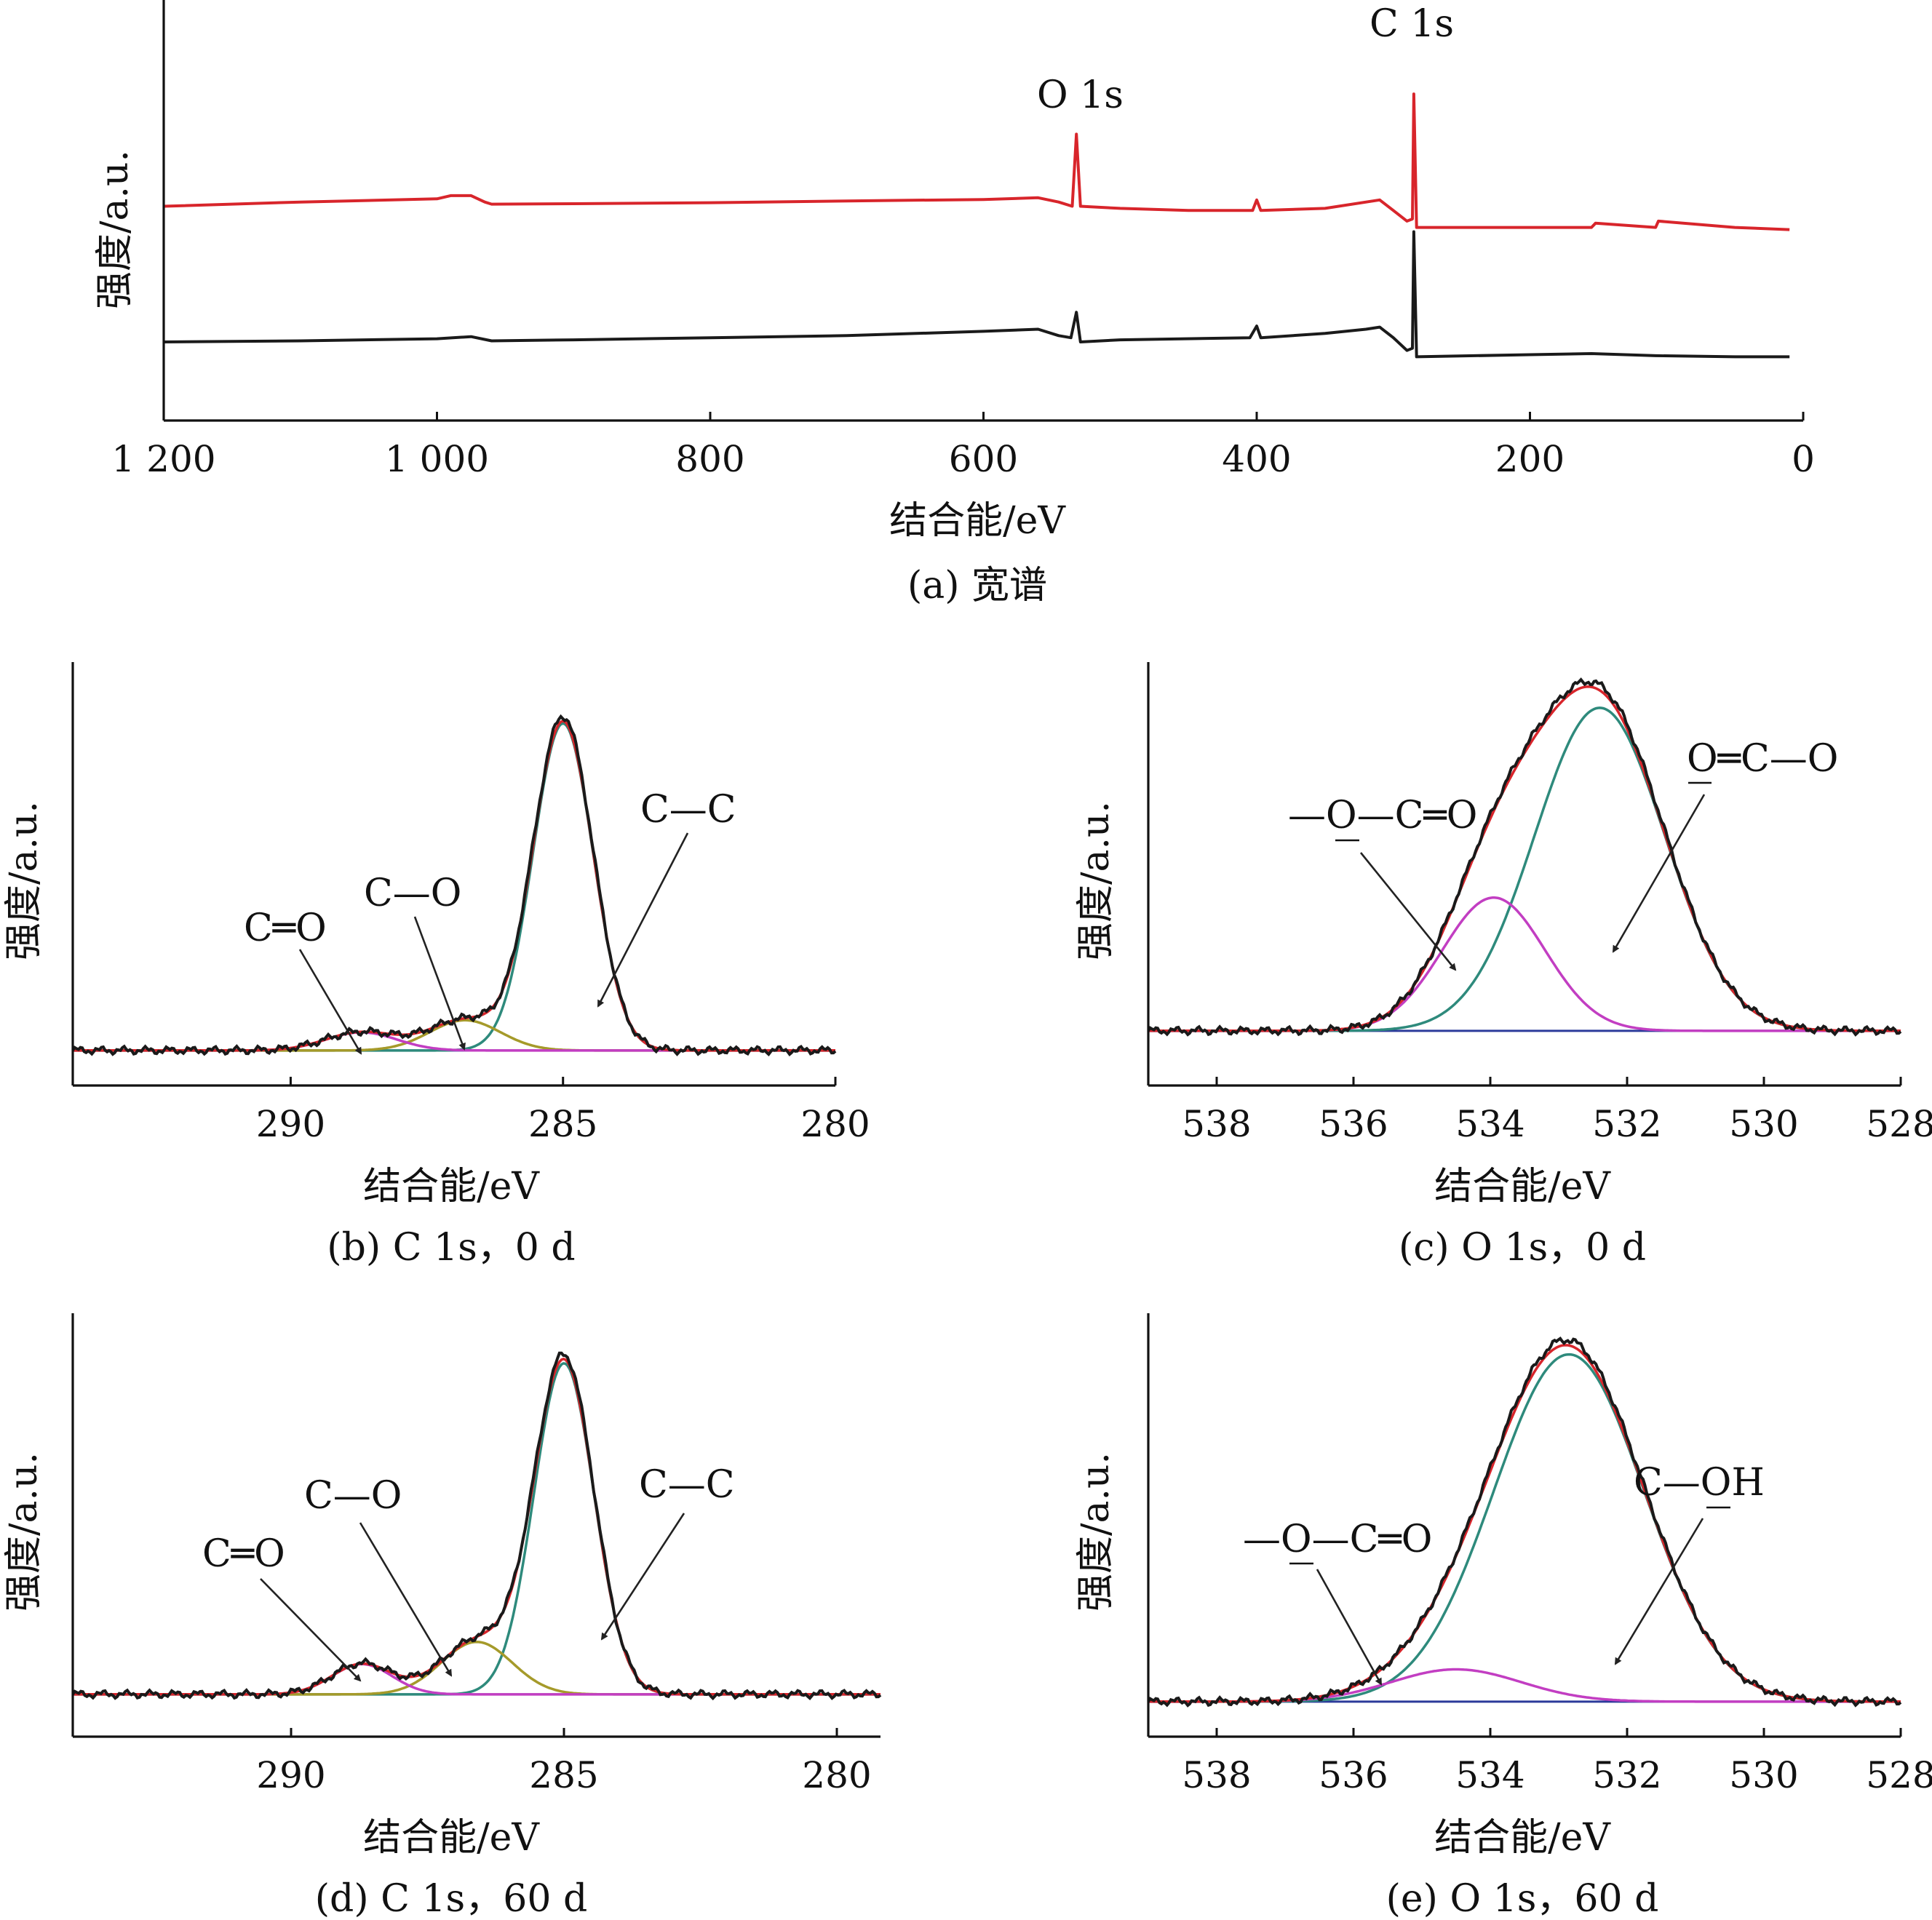 The width and height of the screenshot is (1932, 1920). Describe the element at coordinates (243, 1554) in the screenshot. I see `label-d-c-double-o: C═O` at that location.